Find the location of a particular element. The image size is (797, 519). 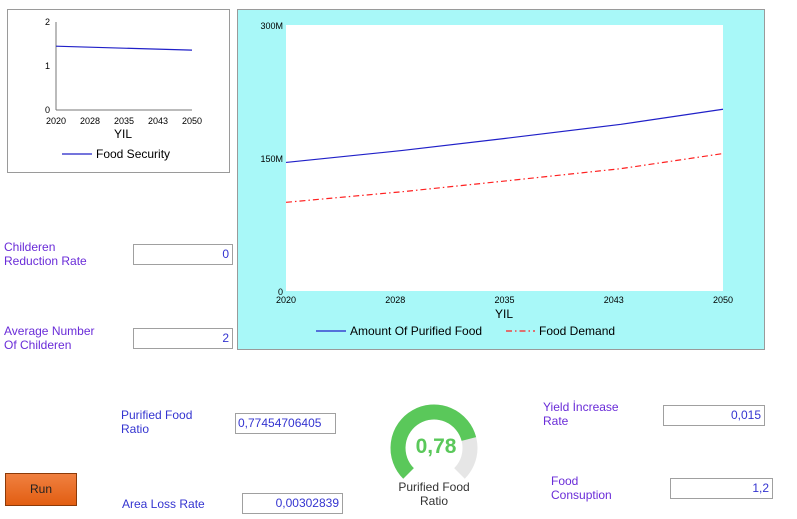

series-line-food-security is located at coordinates (124, 48).